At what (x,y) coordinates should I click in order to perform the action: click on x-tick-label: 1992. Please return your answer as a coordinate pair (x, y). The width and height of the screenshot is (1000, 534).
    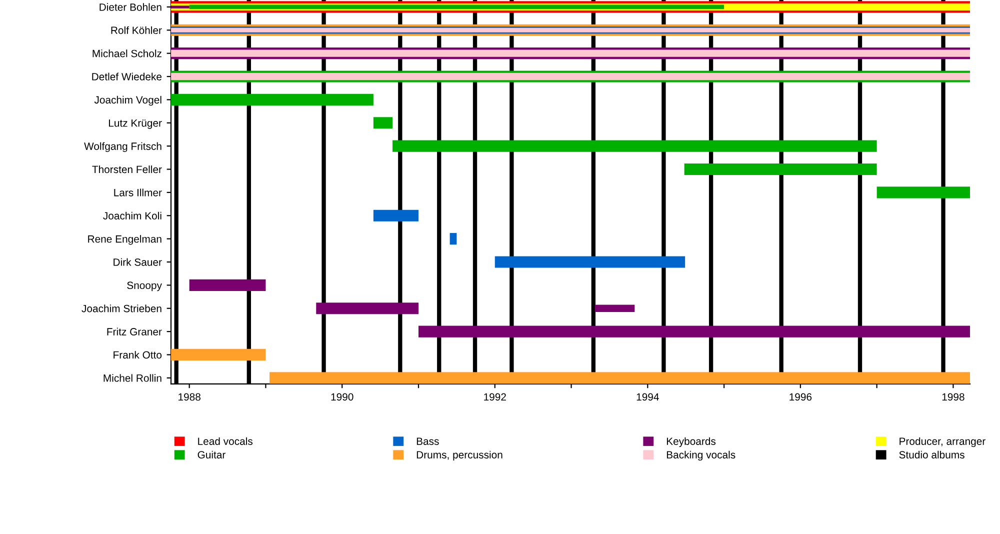
    Looking at the image, I should click on (495, 397).